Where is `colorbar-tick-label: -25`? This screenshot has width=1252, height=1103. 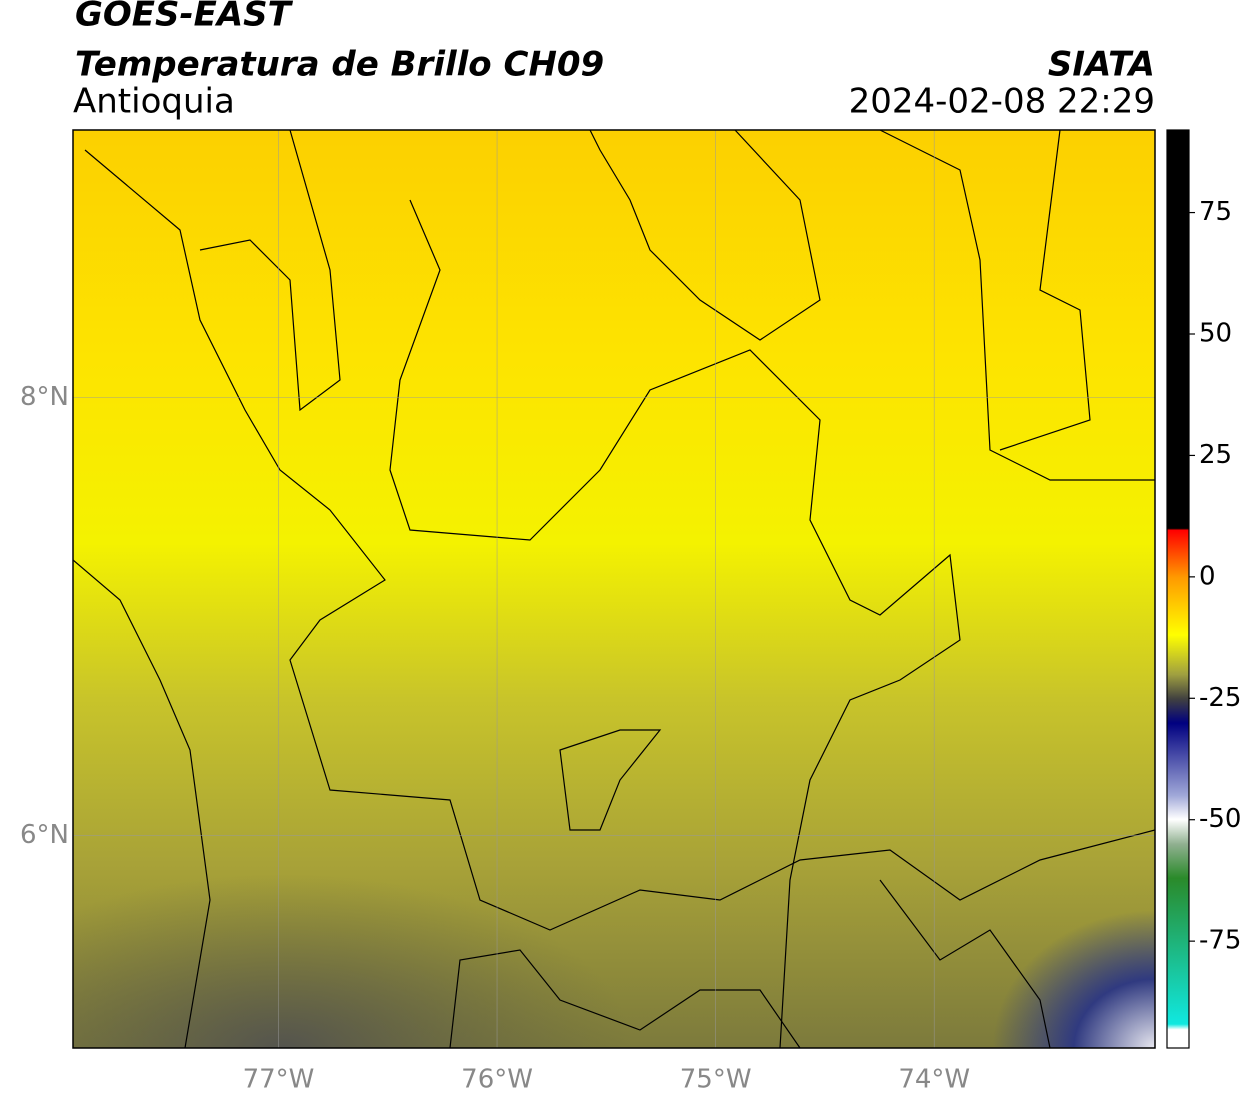 colorbar-tick-label: -25 is located at coordinates (1220, 698).